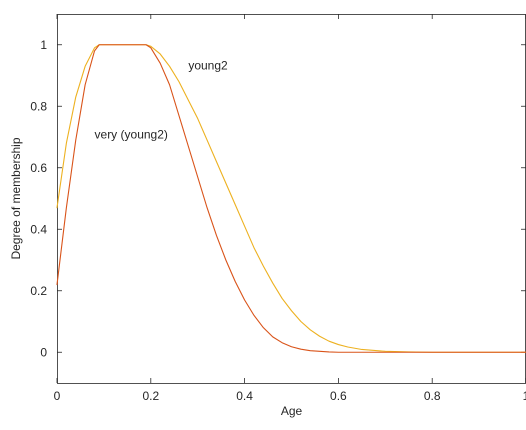 Image resolution: width=526 pixels, height=430 pixels. What do you see at coordinates (16, 198) in the screenshot?
I see `y-axis-label: Degree of membership` at bounding box center [16, 198].